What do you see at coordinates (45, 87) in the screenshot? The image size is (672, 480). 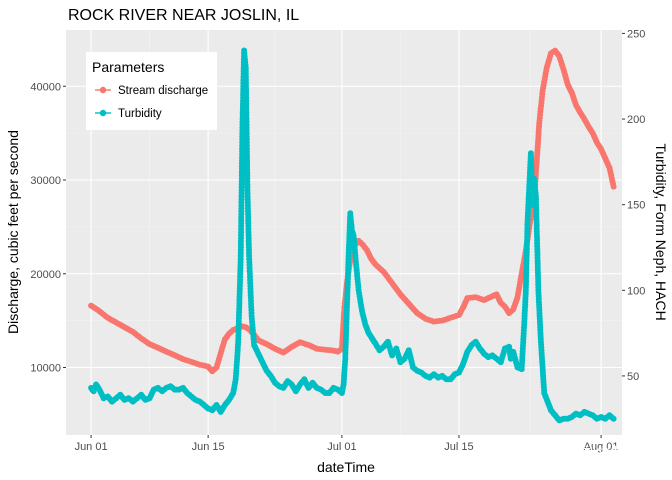 I see `y-tick-label: 40000` at bounding box center [45, 87].